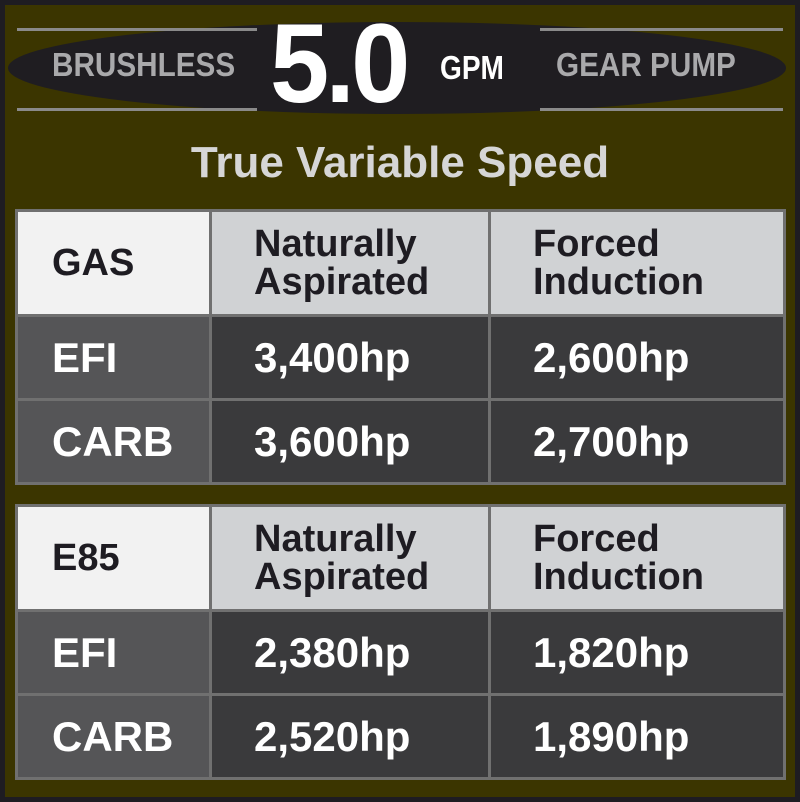  Describe the element at coordinates (646, 64) in the screenshot. I see `gear-pump-label: GEAR PUMP` at that location.